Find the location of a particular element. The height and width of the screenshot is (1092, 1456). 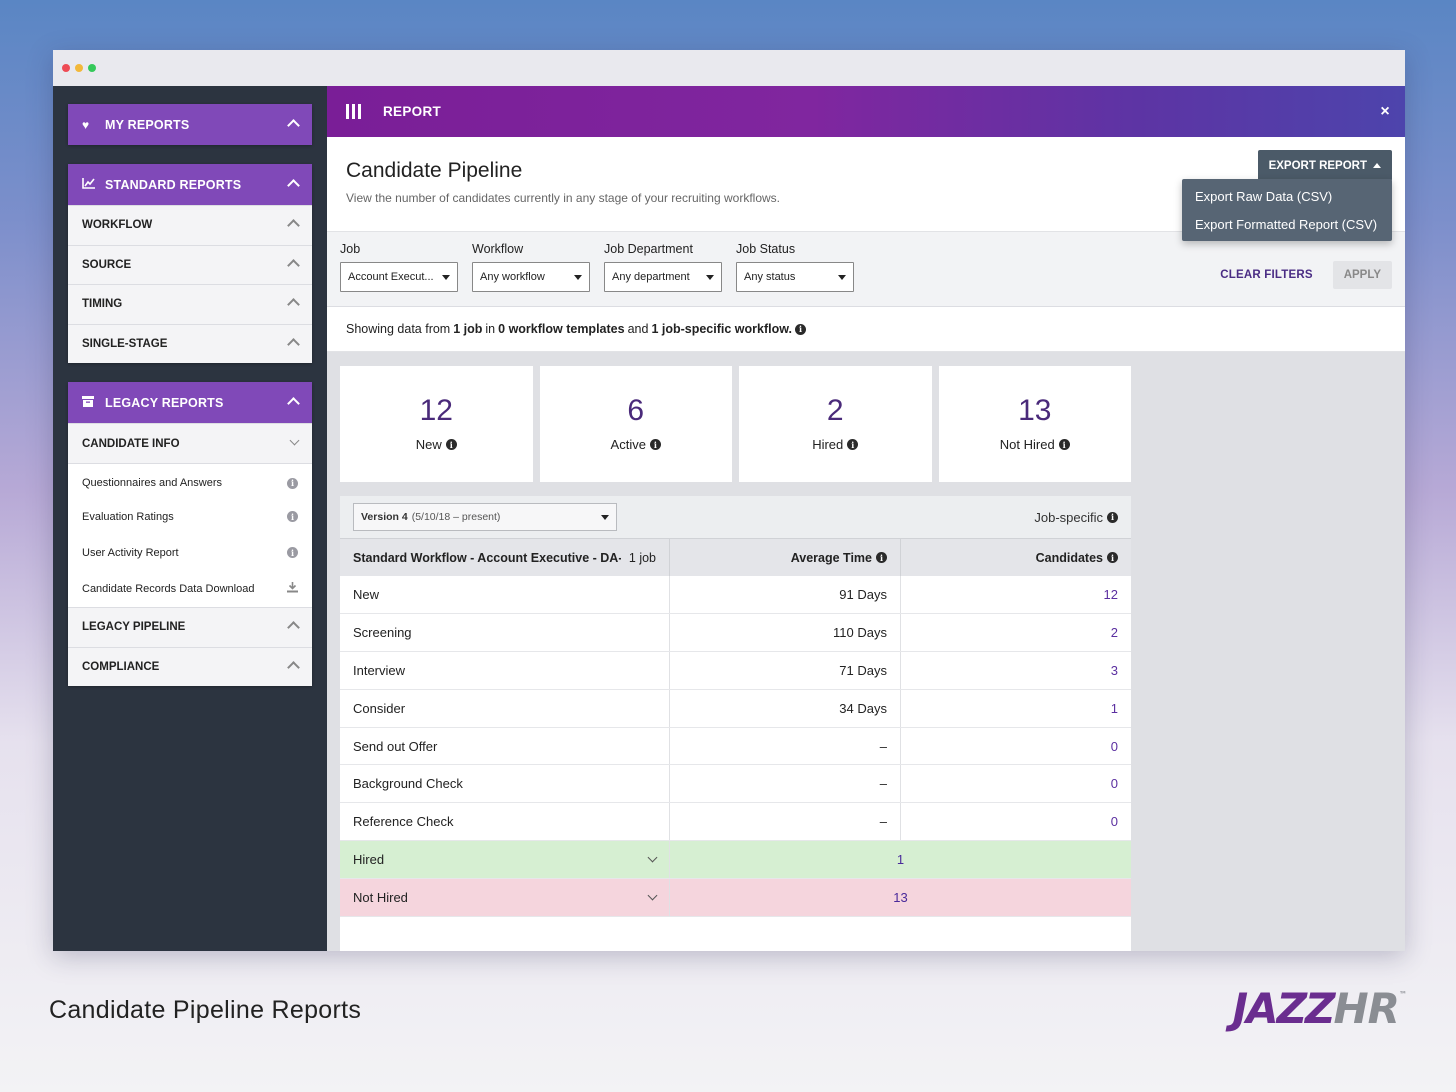

apply-button: APPLY is located at coordinates (1362, 275).